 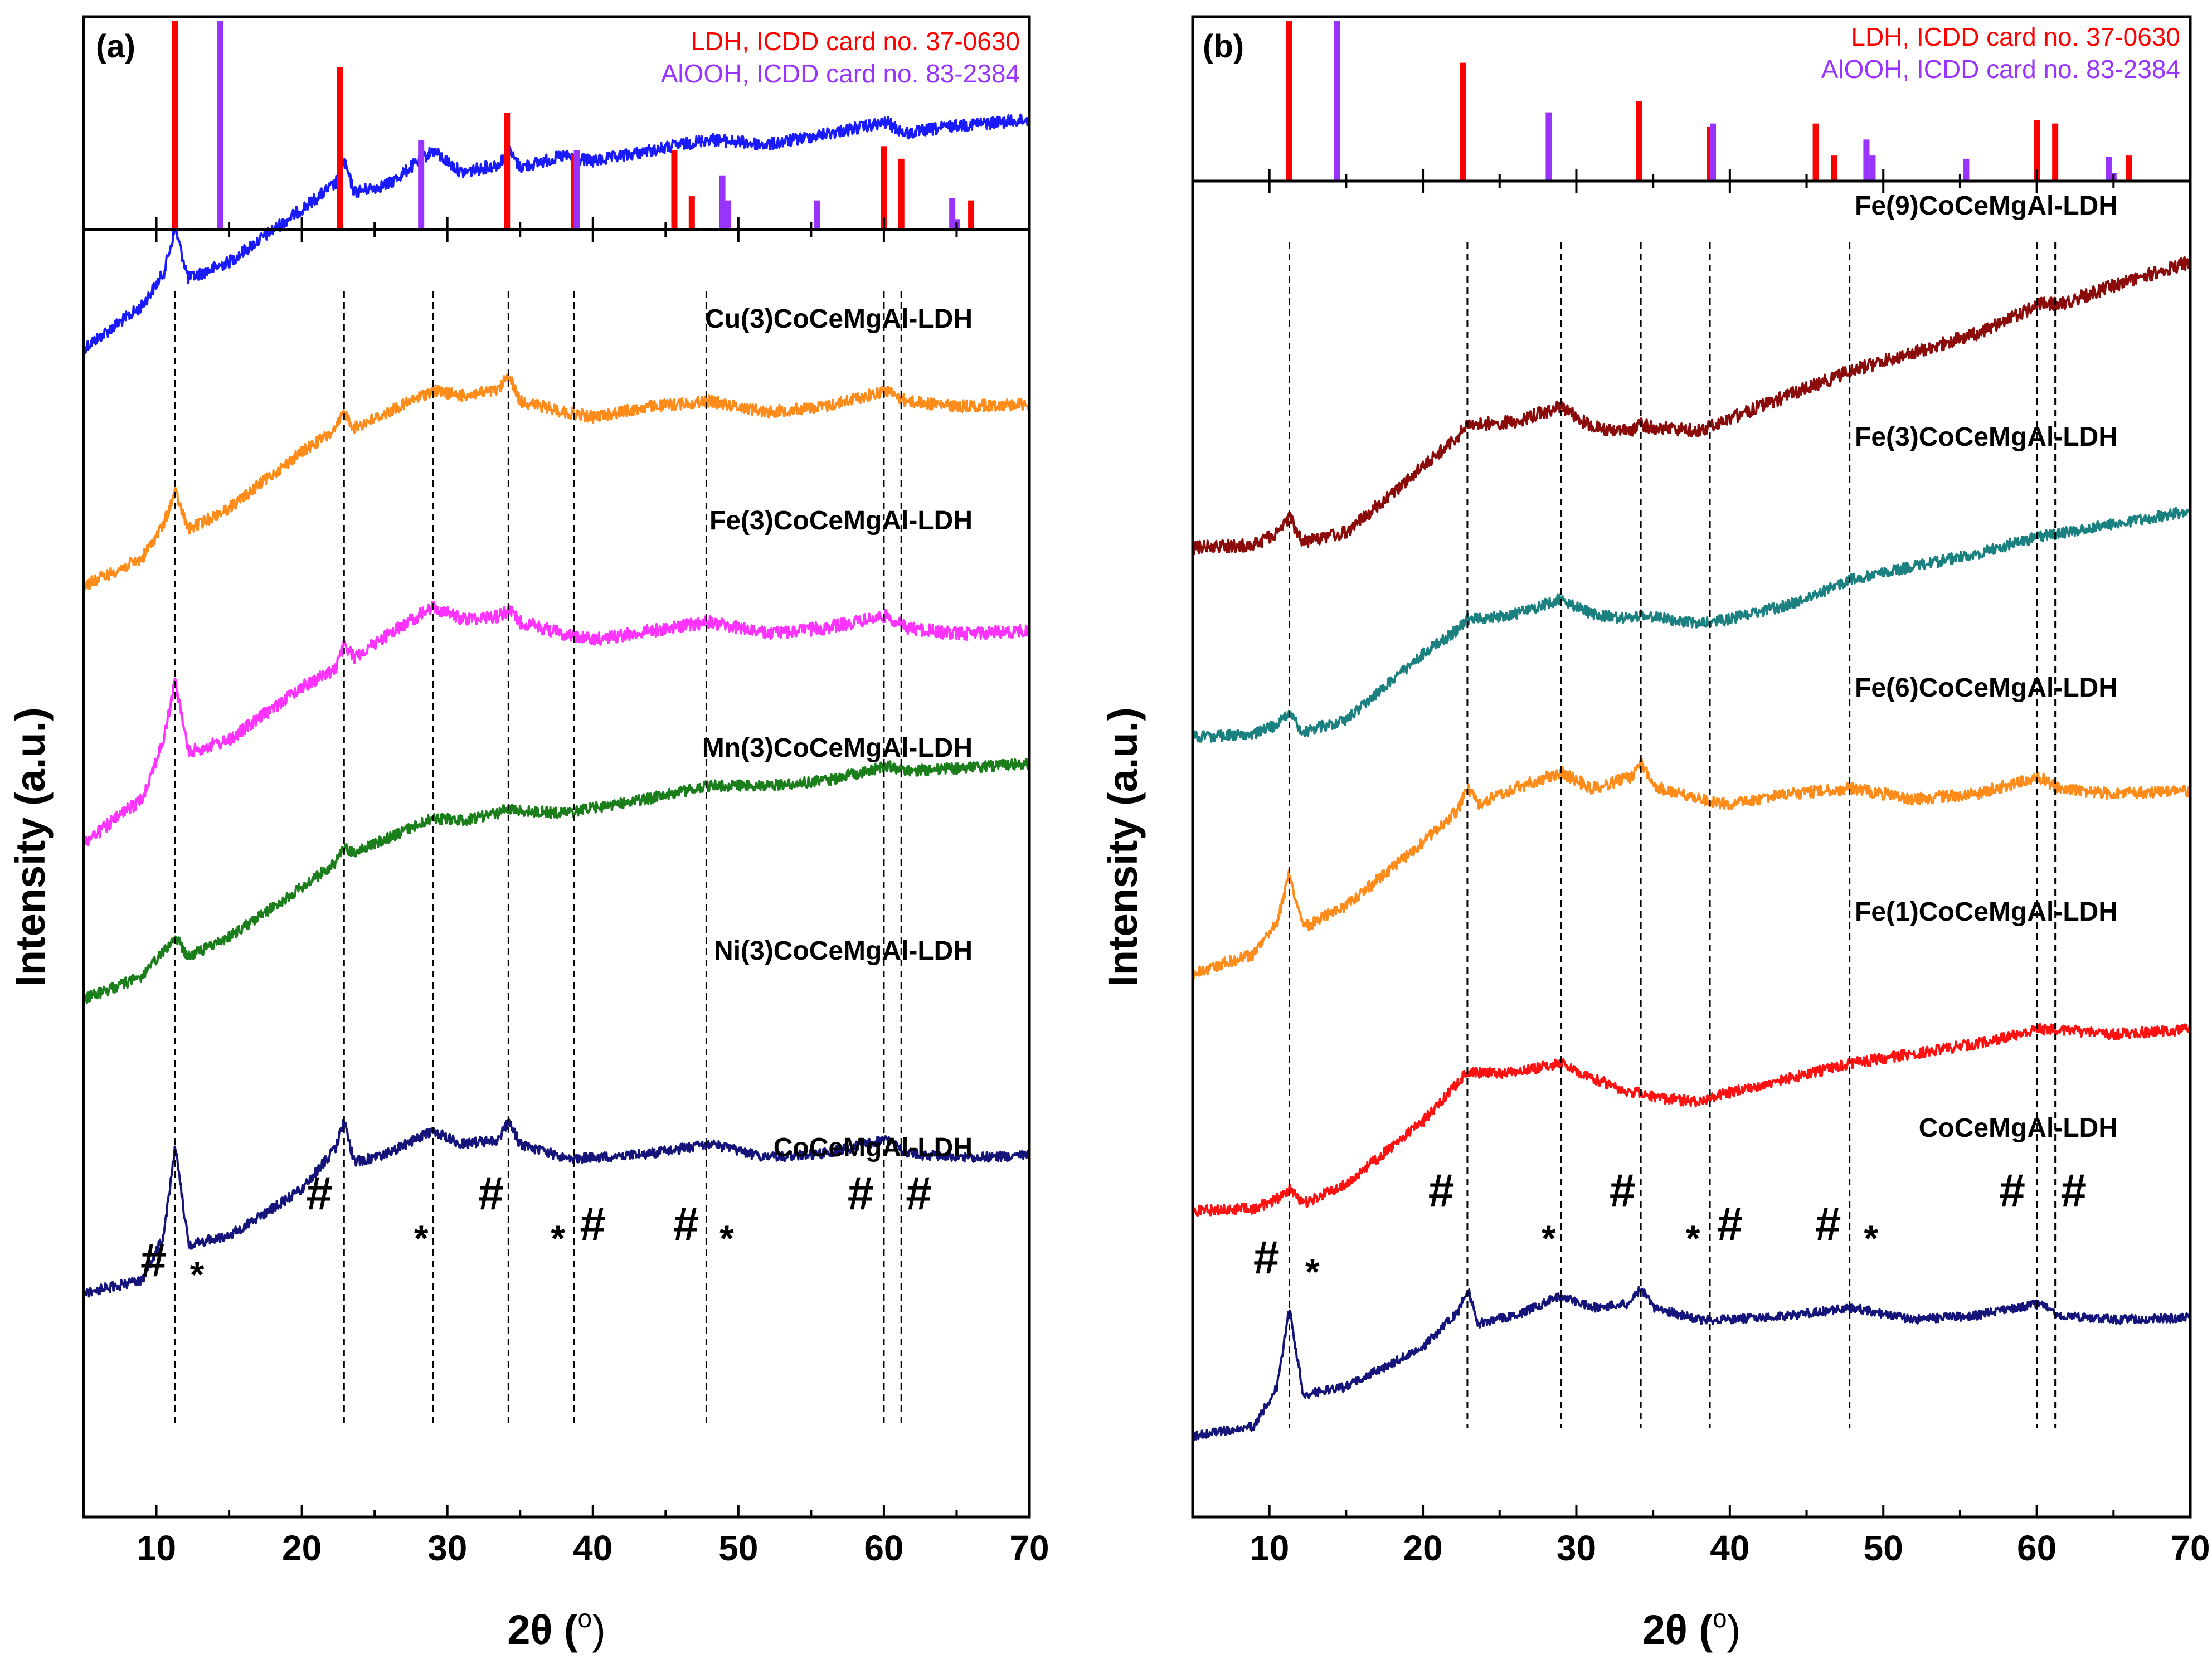 I want to click on panel-a-annotations: # * # * # * # # * # #, so click(x=536, y=1231).